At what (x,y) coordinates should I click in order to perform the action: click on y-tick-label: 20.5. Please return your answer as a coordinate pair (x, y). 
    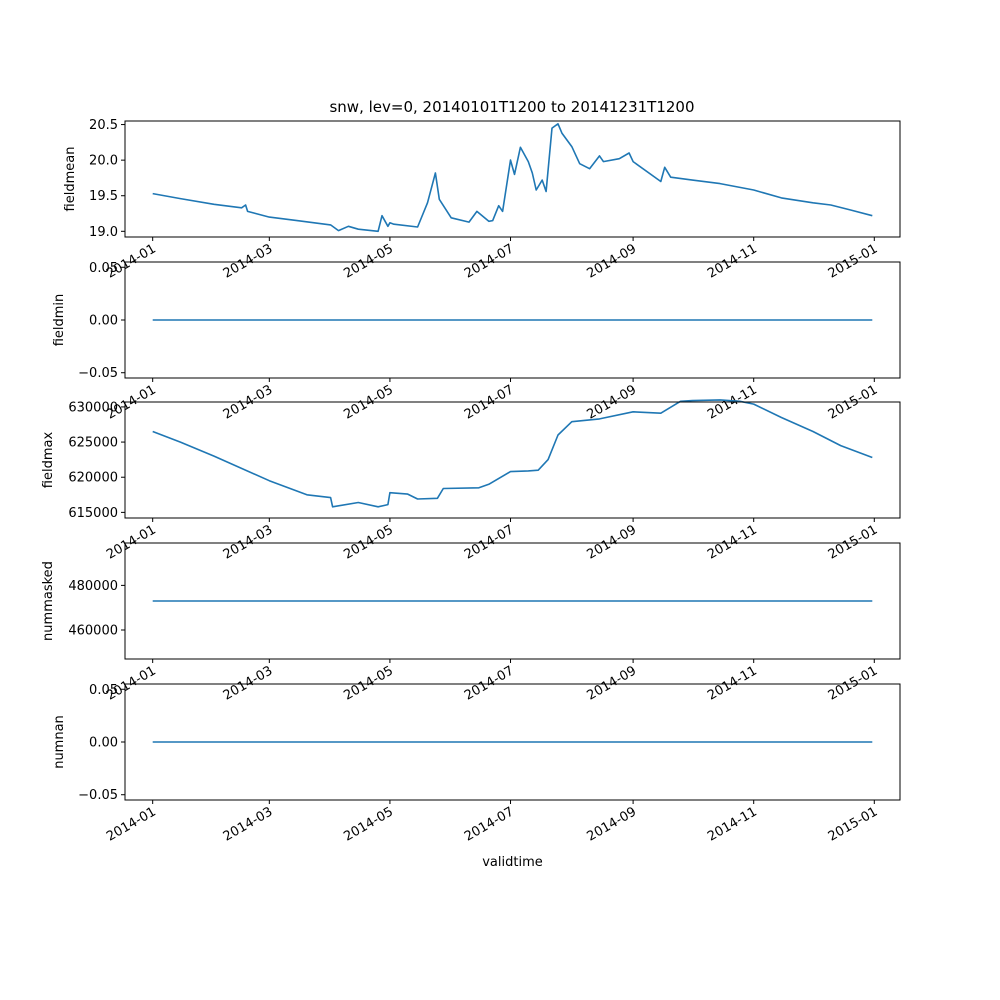
    Looking at the image, I should click on (103, 125).